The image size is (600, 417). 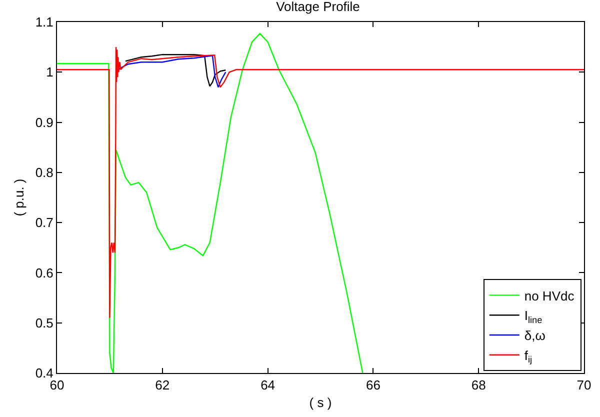 I want to click on y-tick-label: 1, so click(x=50, y=72).